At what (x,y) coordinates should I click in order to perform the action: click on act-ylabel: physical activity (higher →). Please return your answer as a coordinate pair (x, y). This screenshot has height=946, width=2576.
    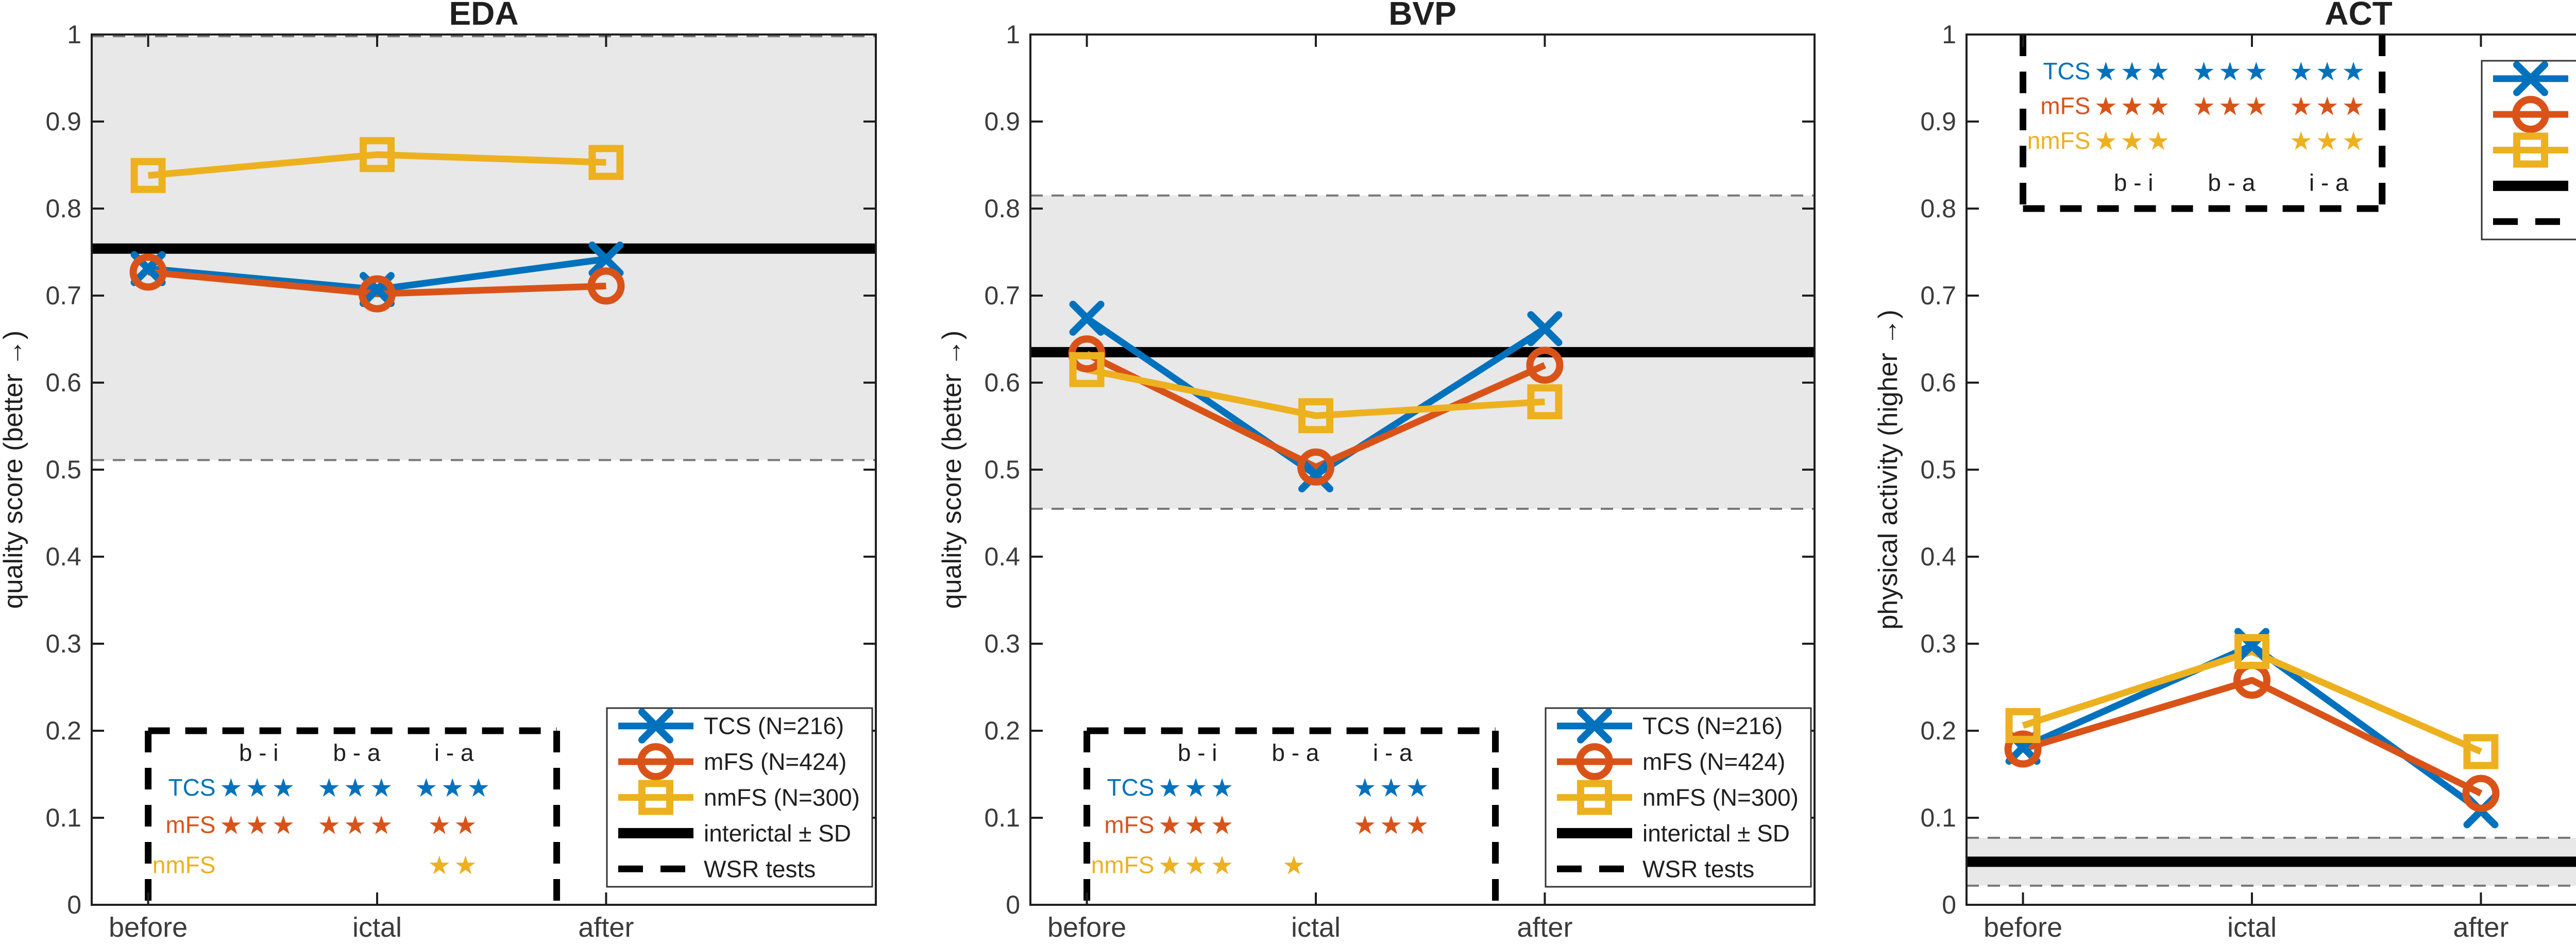
    Looking at the image, I should click on (1888, 469).